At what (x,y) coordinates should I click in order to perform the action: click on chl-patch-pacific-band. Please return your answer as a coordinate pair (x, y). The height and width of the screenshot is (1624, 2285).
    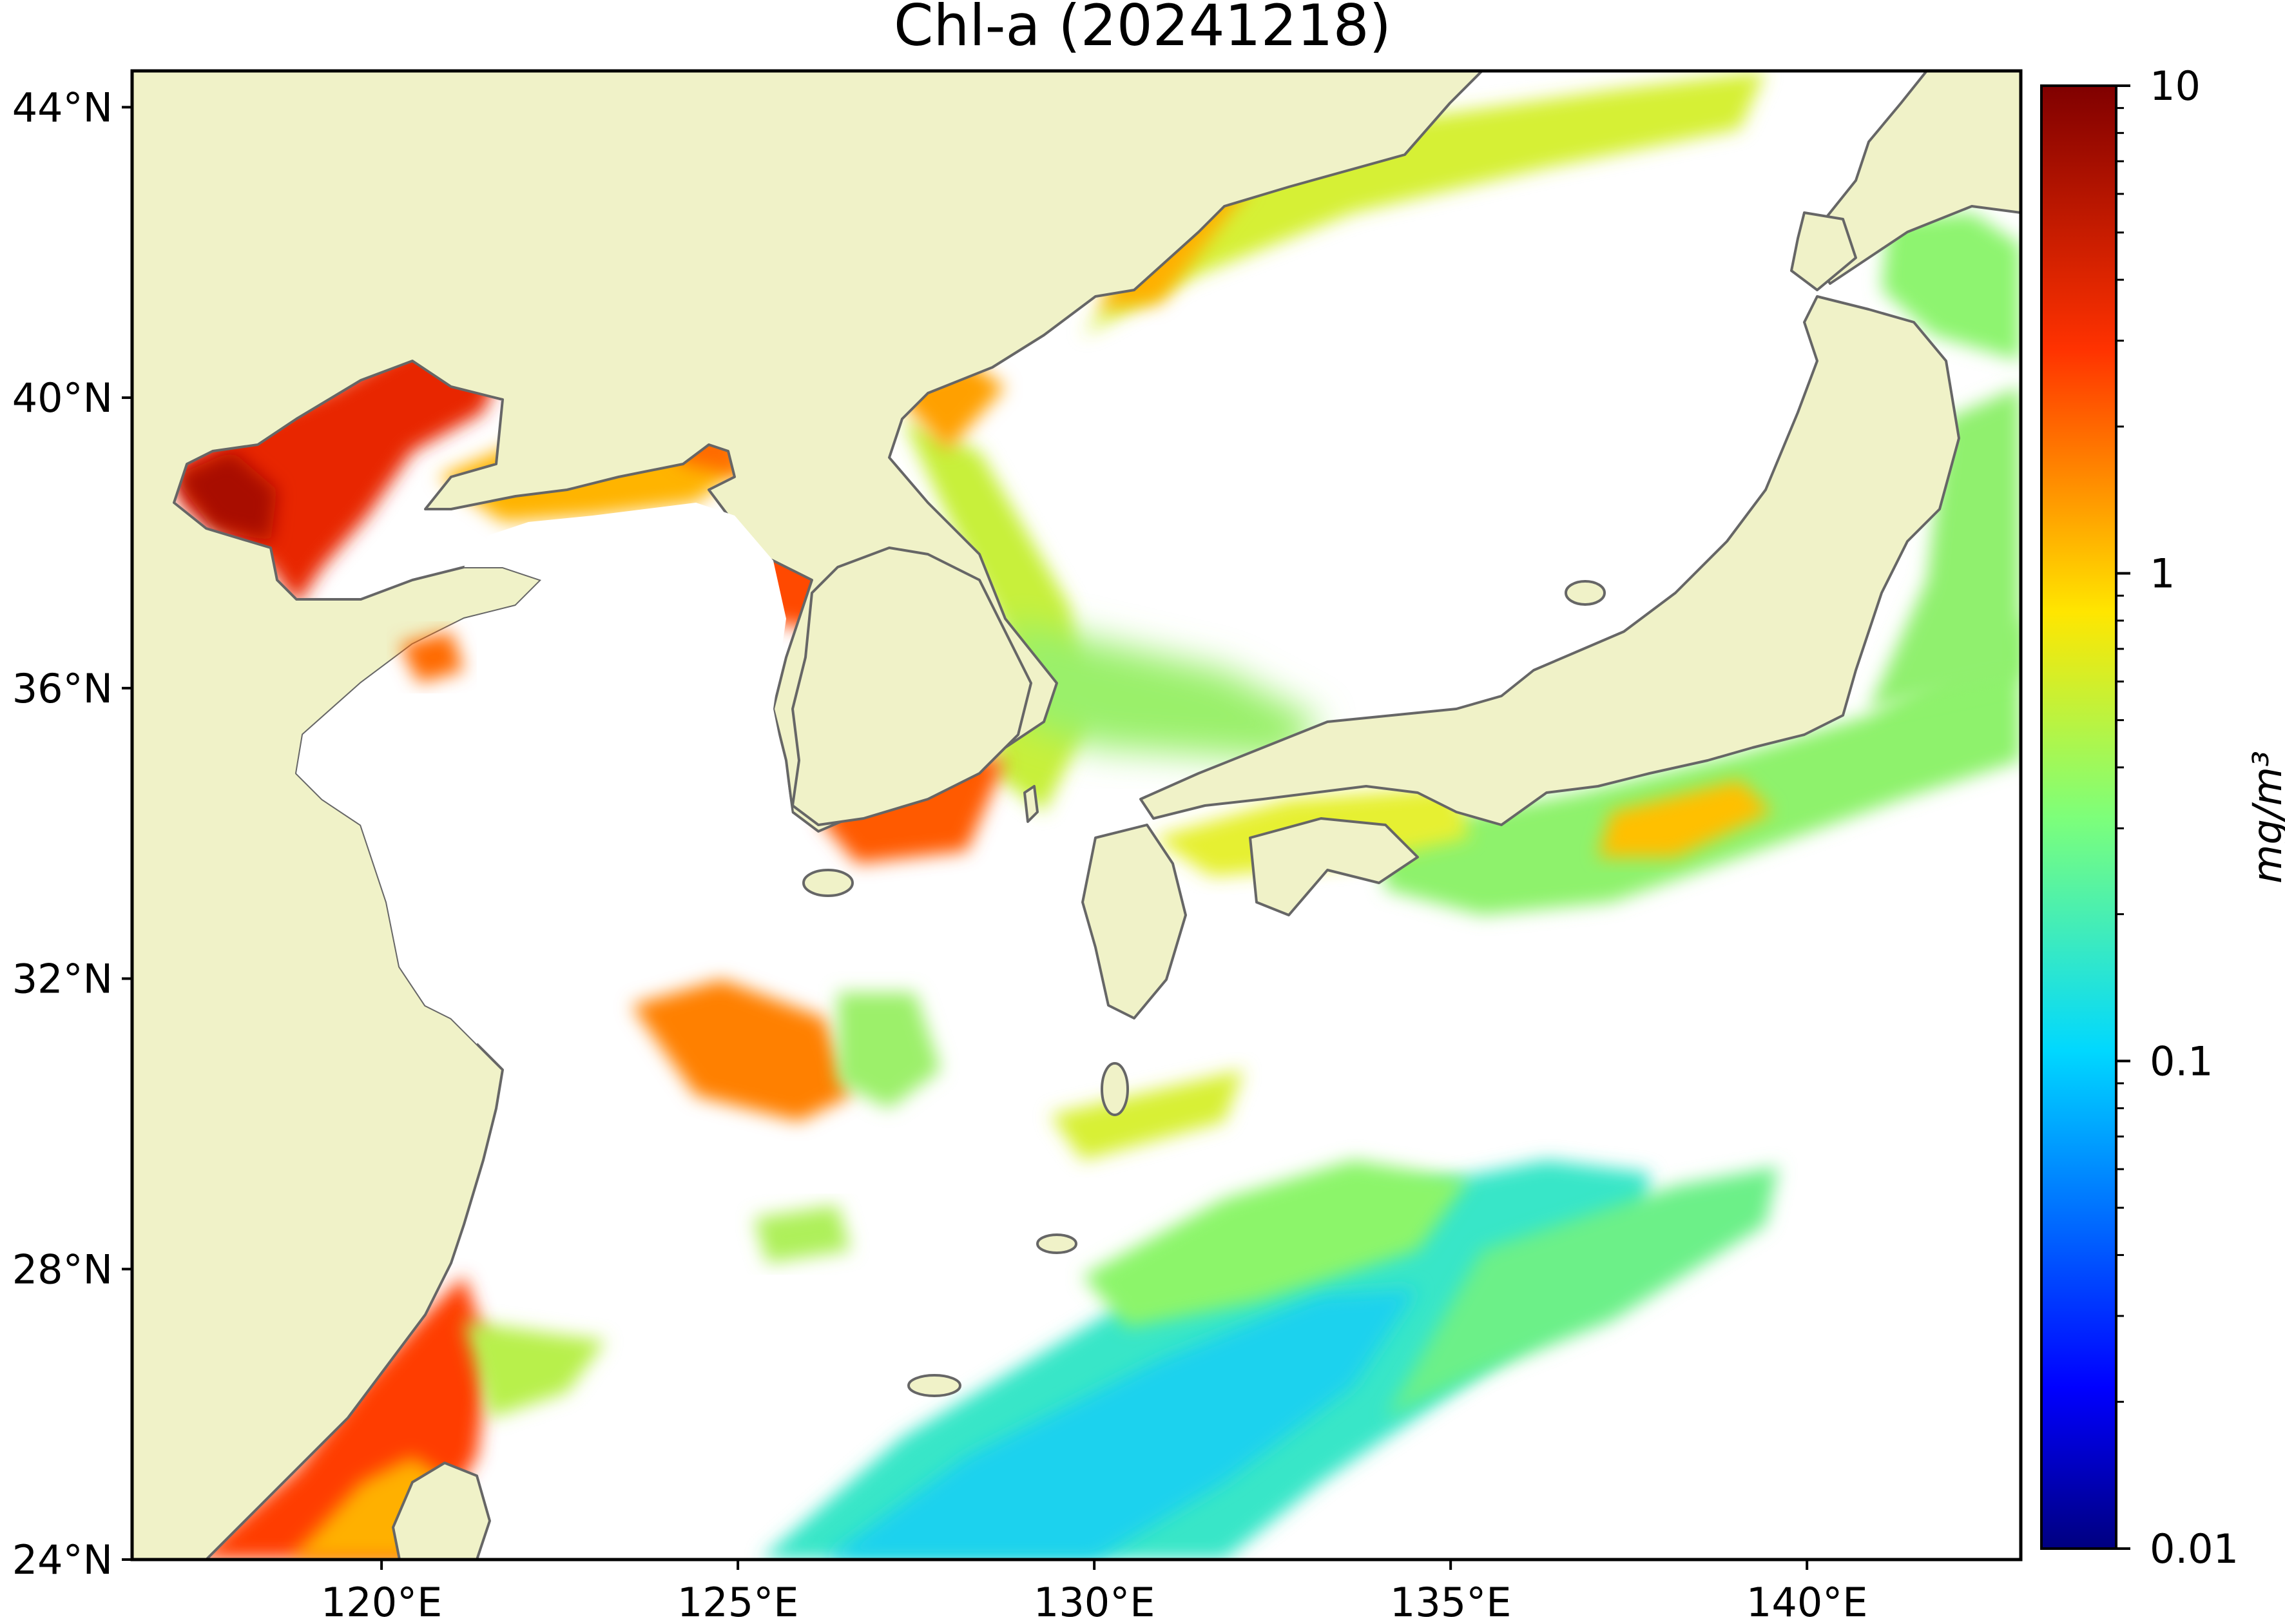
    Looking at the image, I should click on (1582, 1292).